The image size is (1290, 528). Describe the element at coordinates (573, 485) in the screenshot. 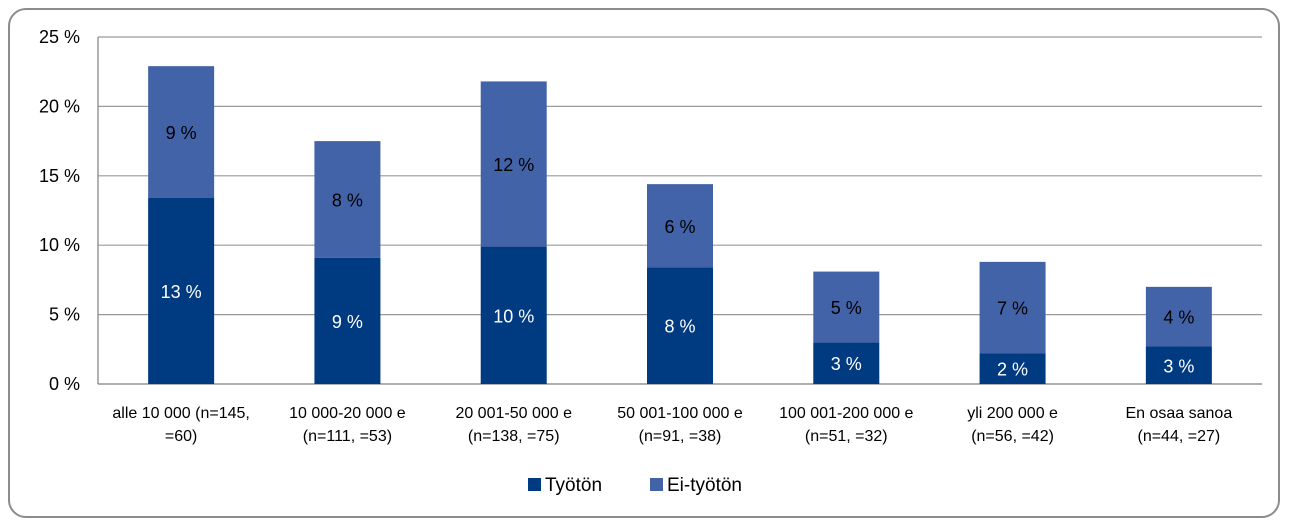

I see `legend-label: Työtön` at that location.